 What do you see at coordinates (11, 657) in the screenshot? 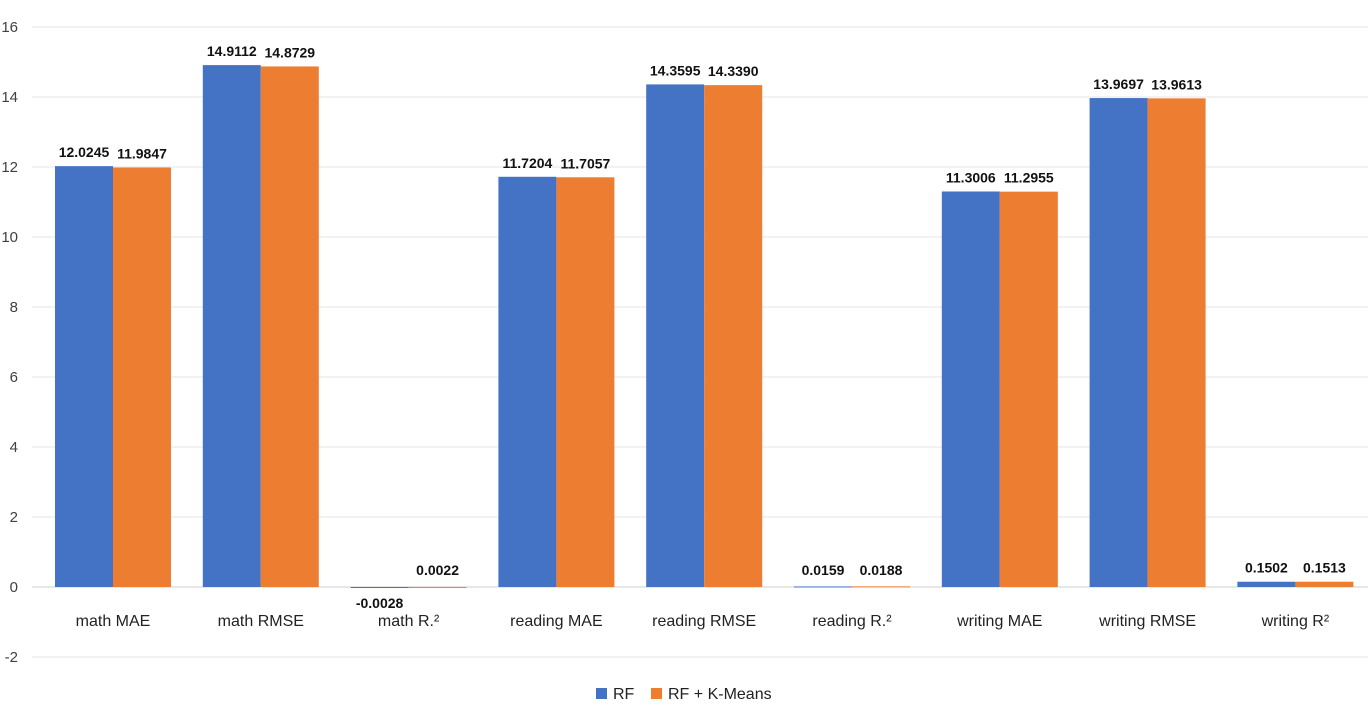
I see `y-tick-label: -2` at bounding box center [11, 657].